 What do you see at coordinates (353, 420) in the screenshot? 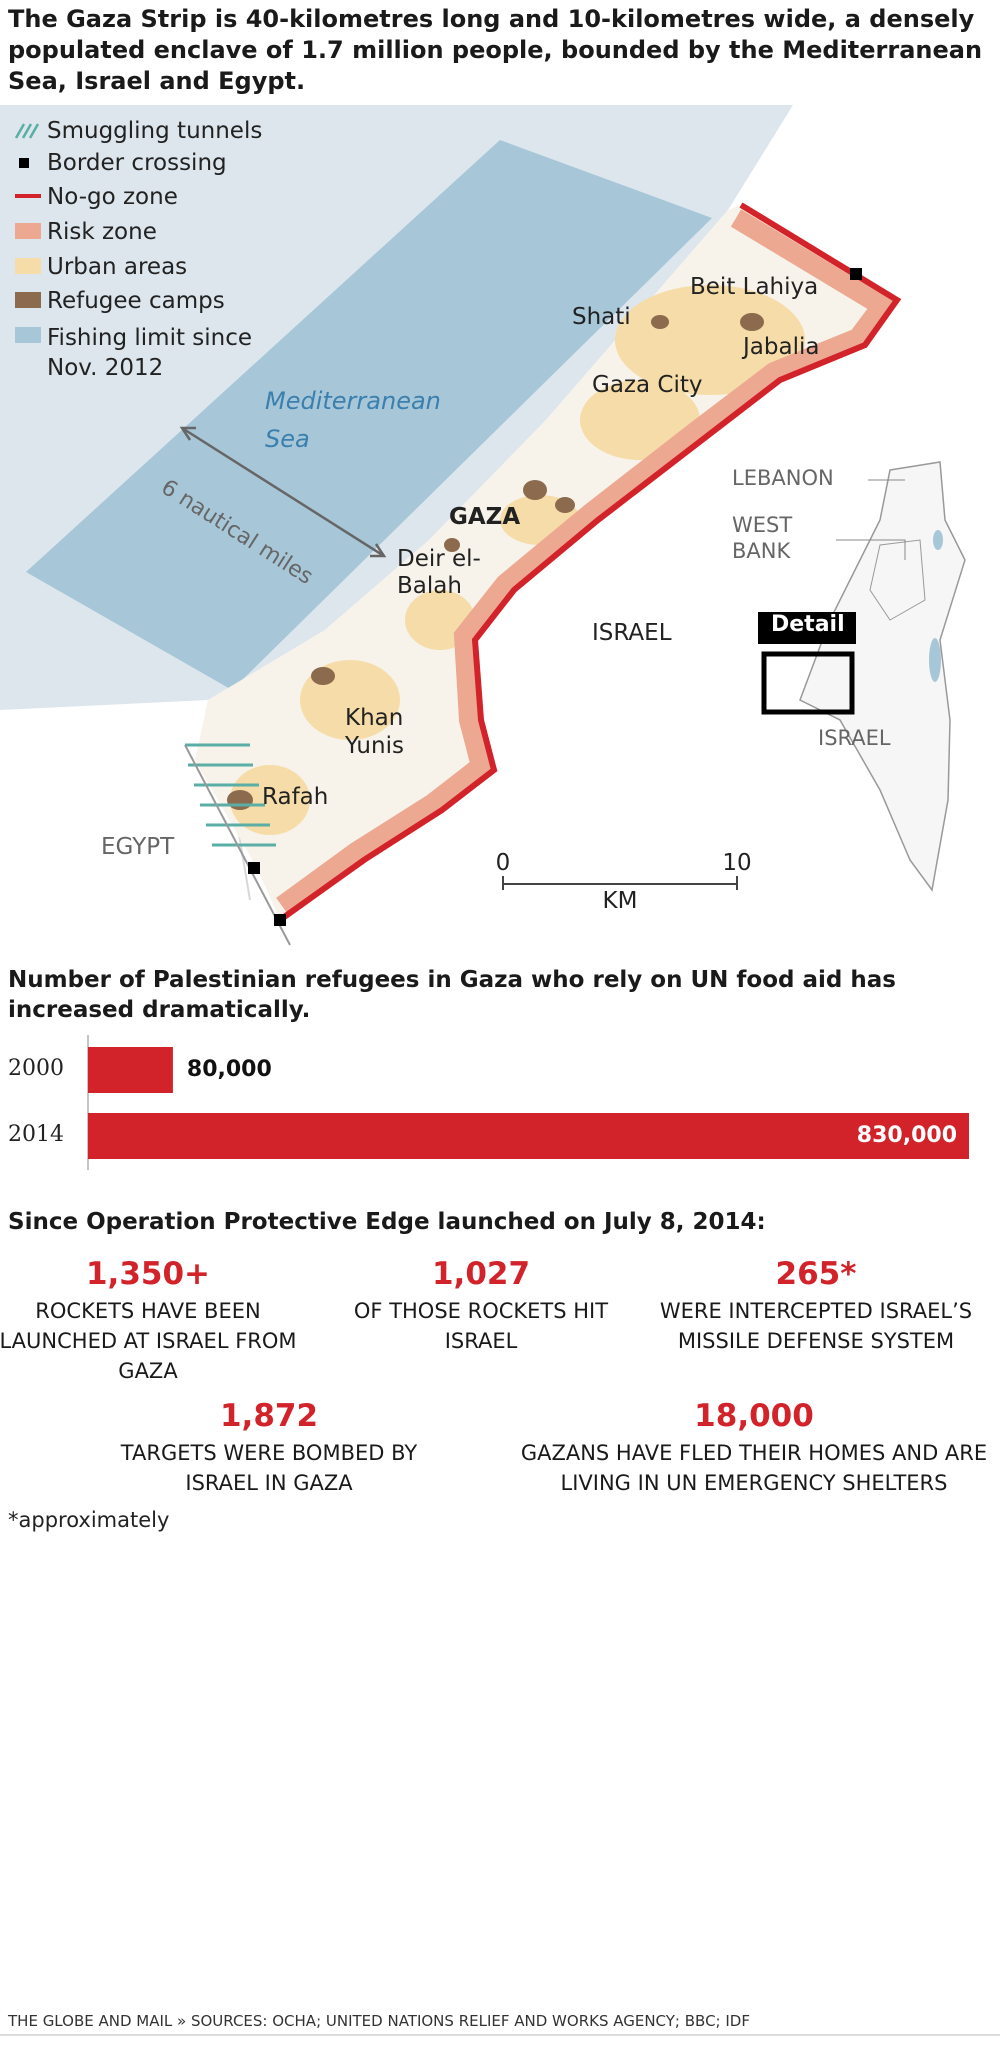
I see `sea-label: Mediterranean Sea` at bounding box center [353, 420].